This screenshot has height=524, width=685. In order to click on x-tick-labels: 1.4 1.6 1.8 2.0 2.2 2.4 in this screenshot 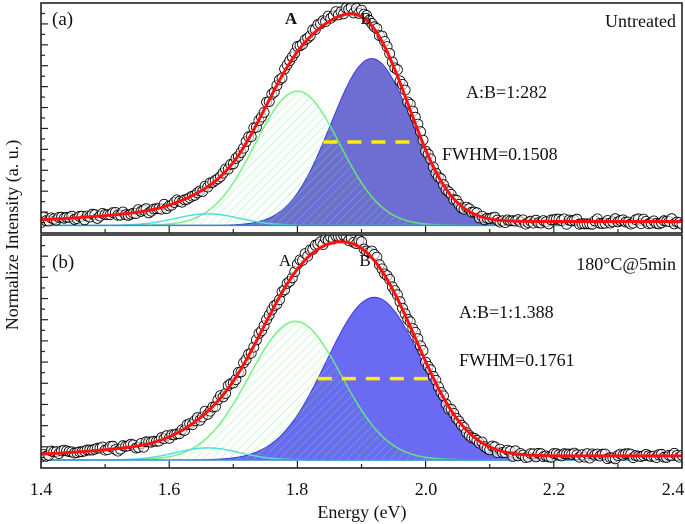, I will do `click(357, 489)`.